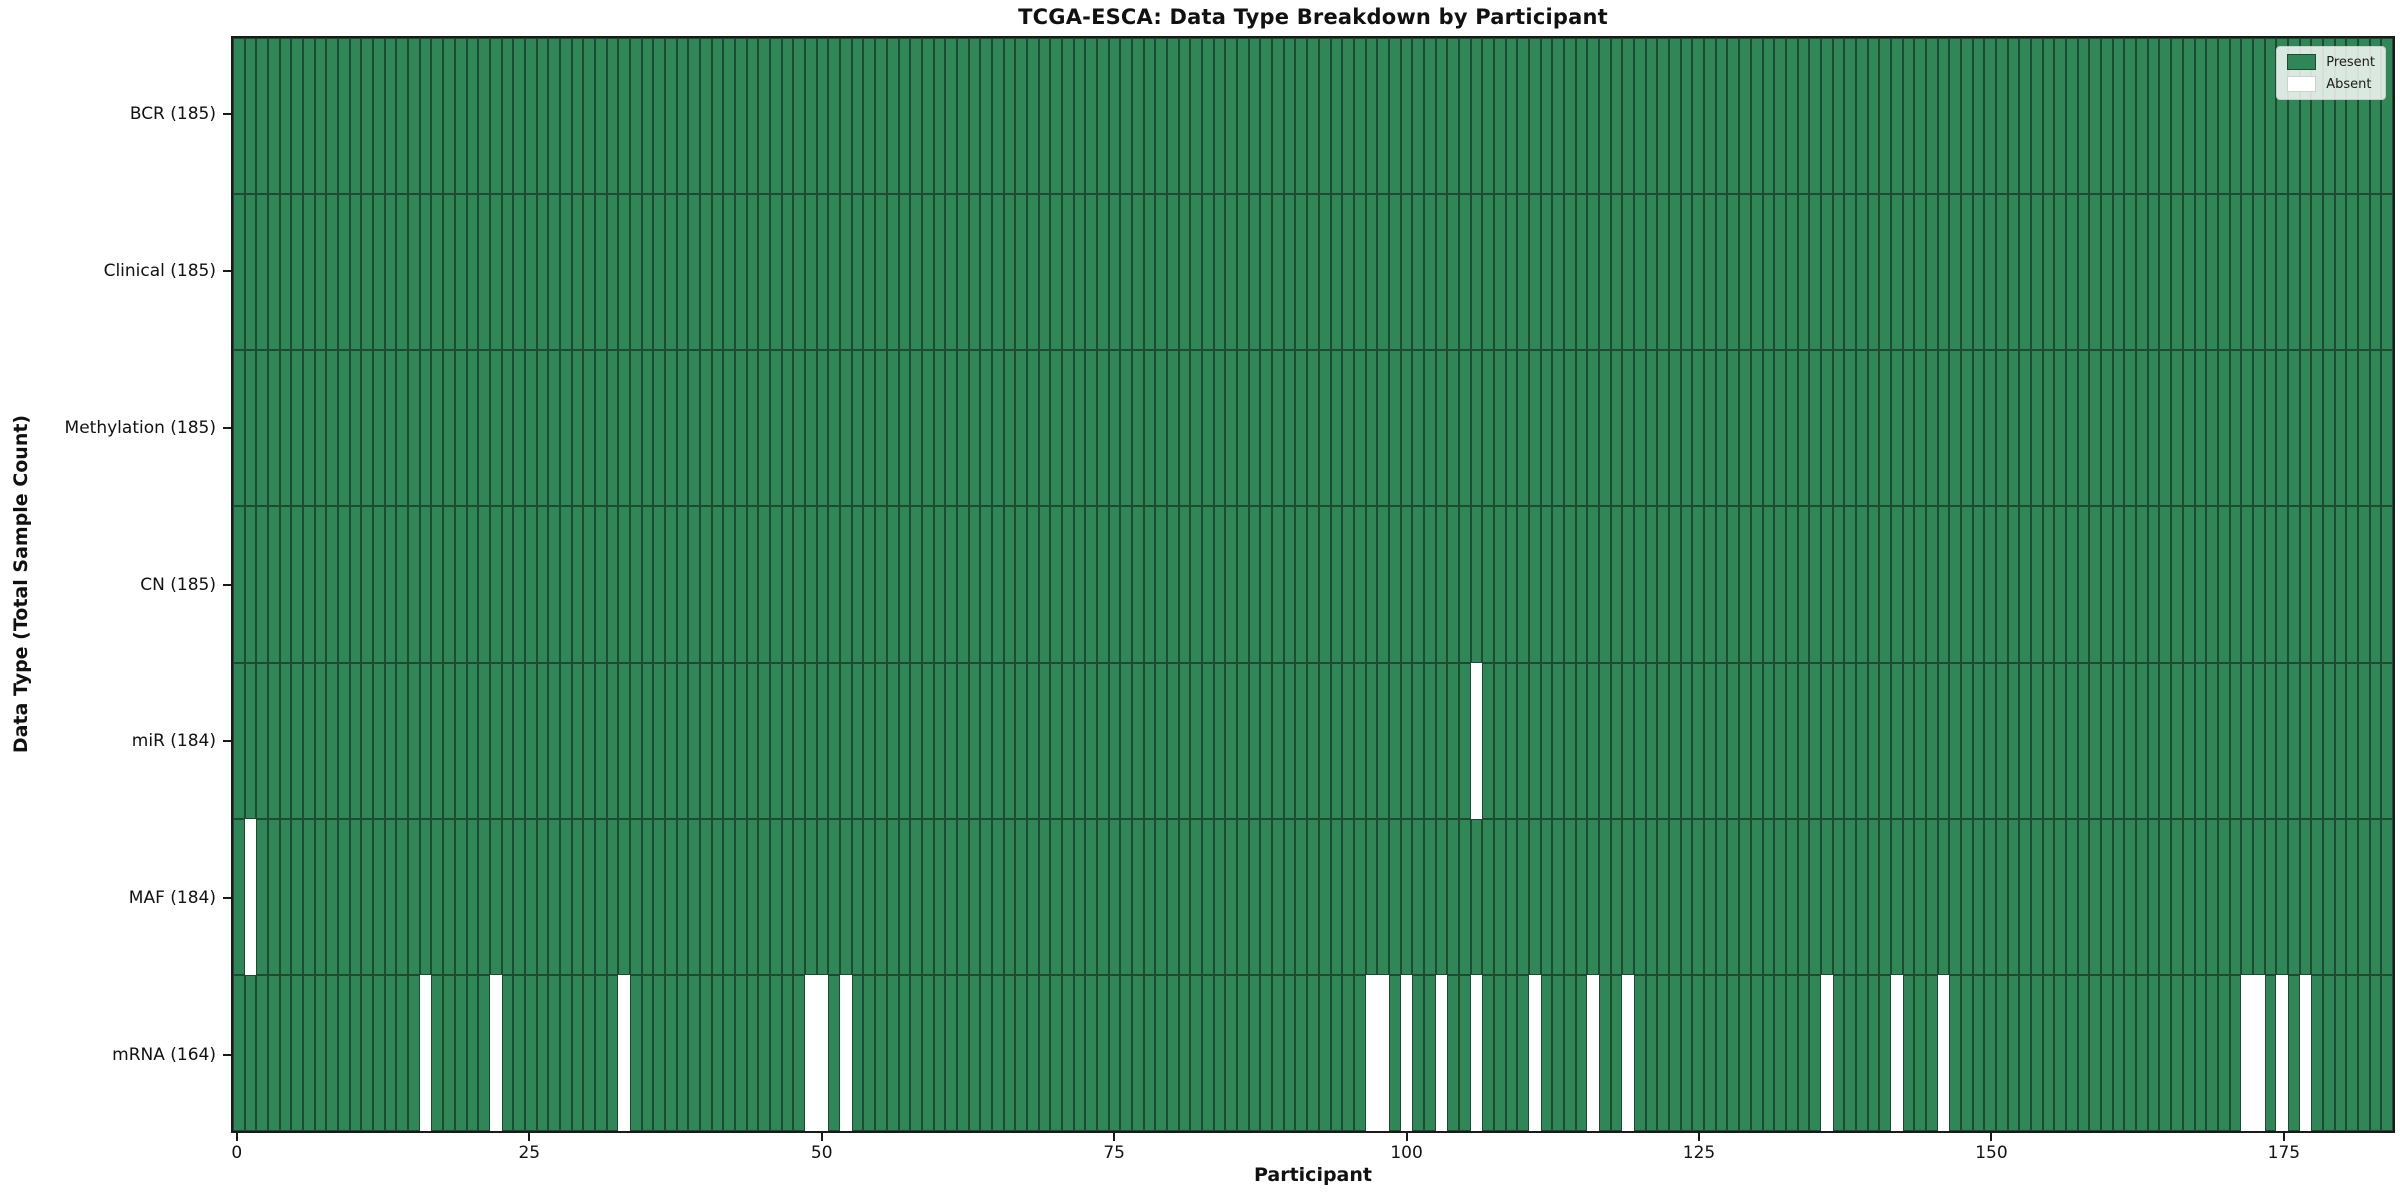 The width and height of the screenshot is (2400, 1200). Describe the element at coordinates (173, 741) in the screenshot. I see `y-tick-label-mir: miR (184)` at that location.